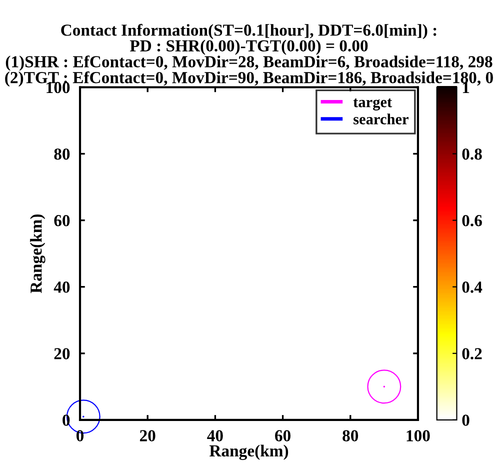  Describe the element at coordinates (472, 154) in the screenshot. I see `color-bar-label: 0.8` at that location.